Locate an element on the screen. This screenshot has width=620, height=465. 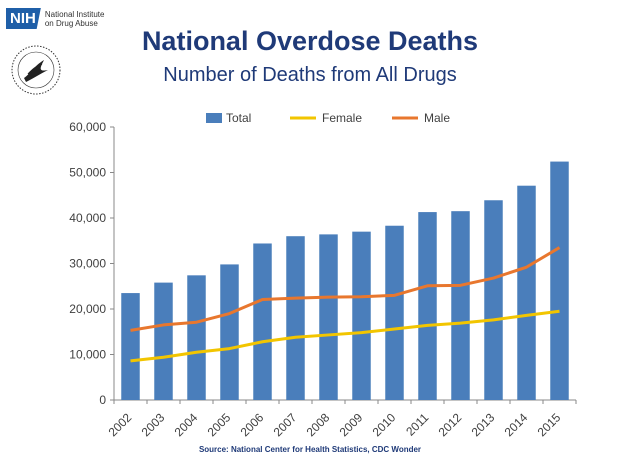
legend-label-female: Female is located at coordinates (342, 118).